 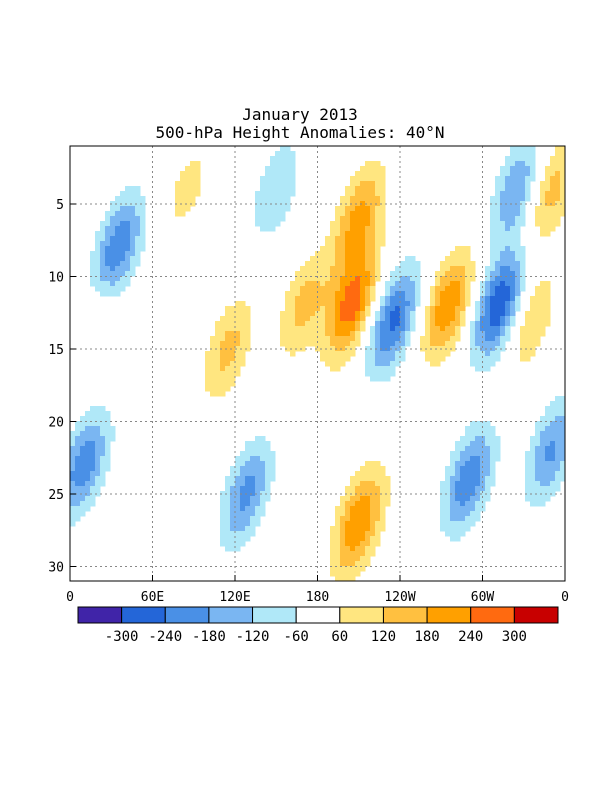 What do you see at coordinates (318, 625) in the screenshot?
I see `colorbar: -300 -240 -180 -120 -60 60 120 180 240 300` at bounding box center [318, 625].